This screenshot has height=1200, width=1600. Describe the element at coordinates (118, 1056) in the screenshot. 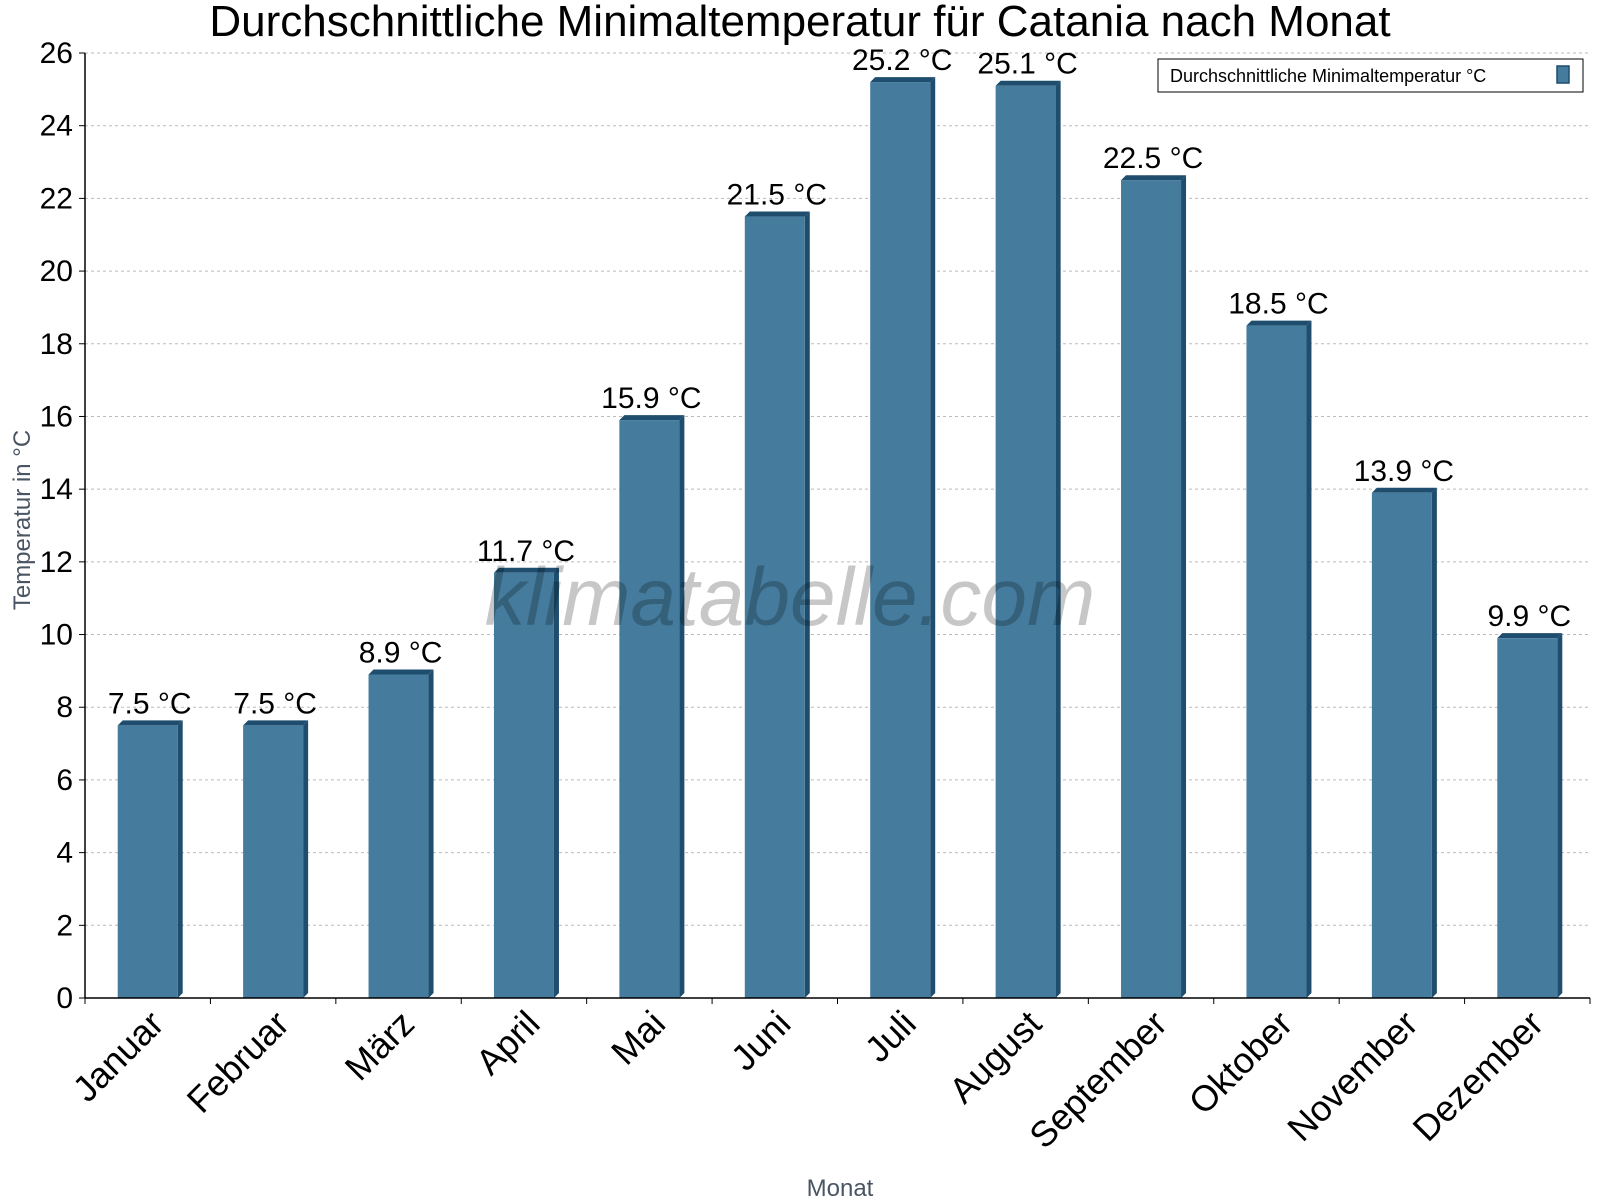

I see `x-tick-label: Januar` at that location.